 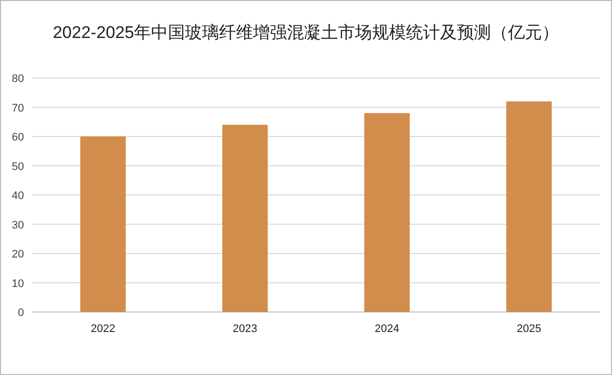 I want to click on y-tick-label: 50, so click(x=18, y=166).